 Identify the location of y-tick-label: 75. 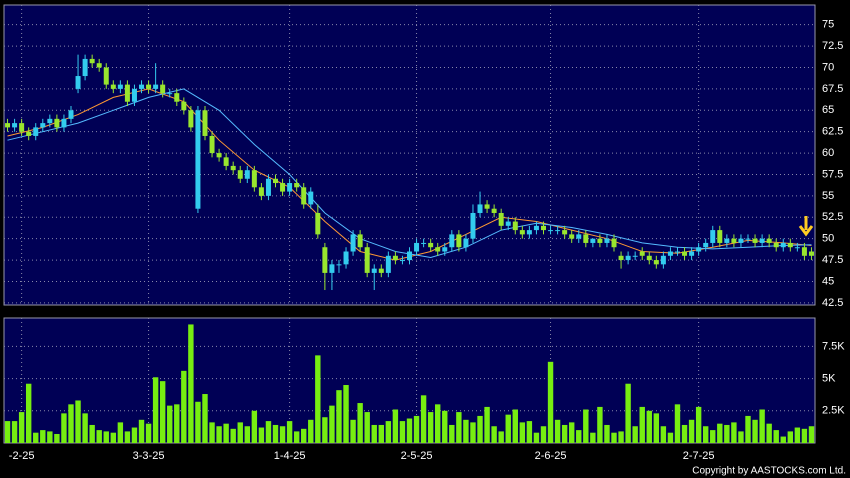
(828, 25).